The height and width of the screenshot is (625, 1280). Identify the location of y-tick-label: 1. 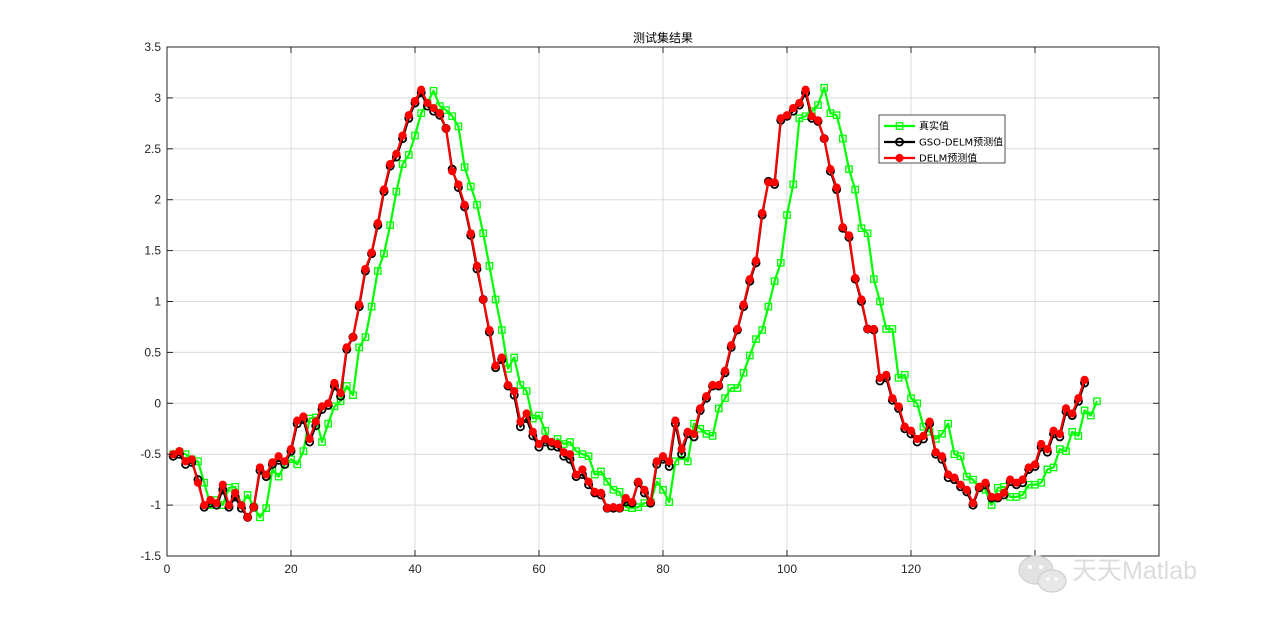
(157, 302).